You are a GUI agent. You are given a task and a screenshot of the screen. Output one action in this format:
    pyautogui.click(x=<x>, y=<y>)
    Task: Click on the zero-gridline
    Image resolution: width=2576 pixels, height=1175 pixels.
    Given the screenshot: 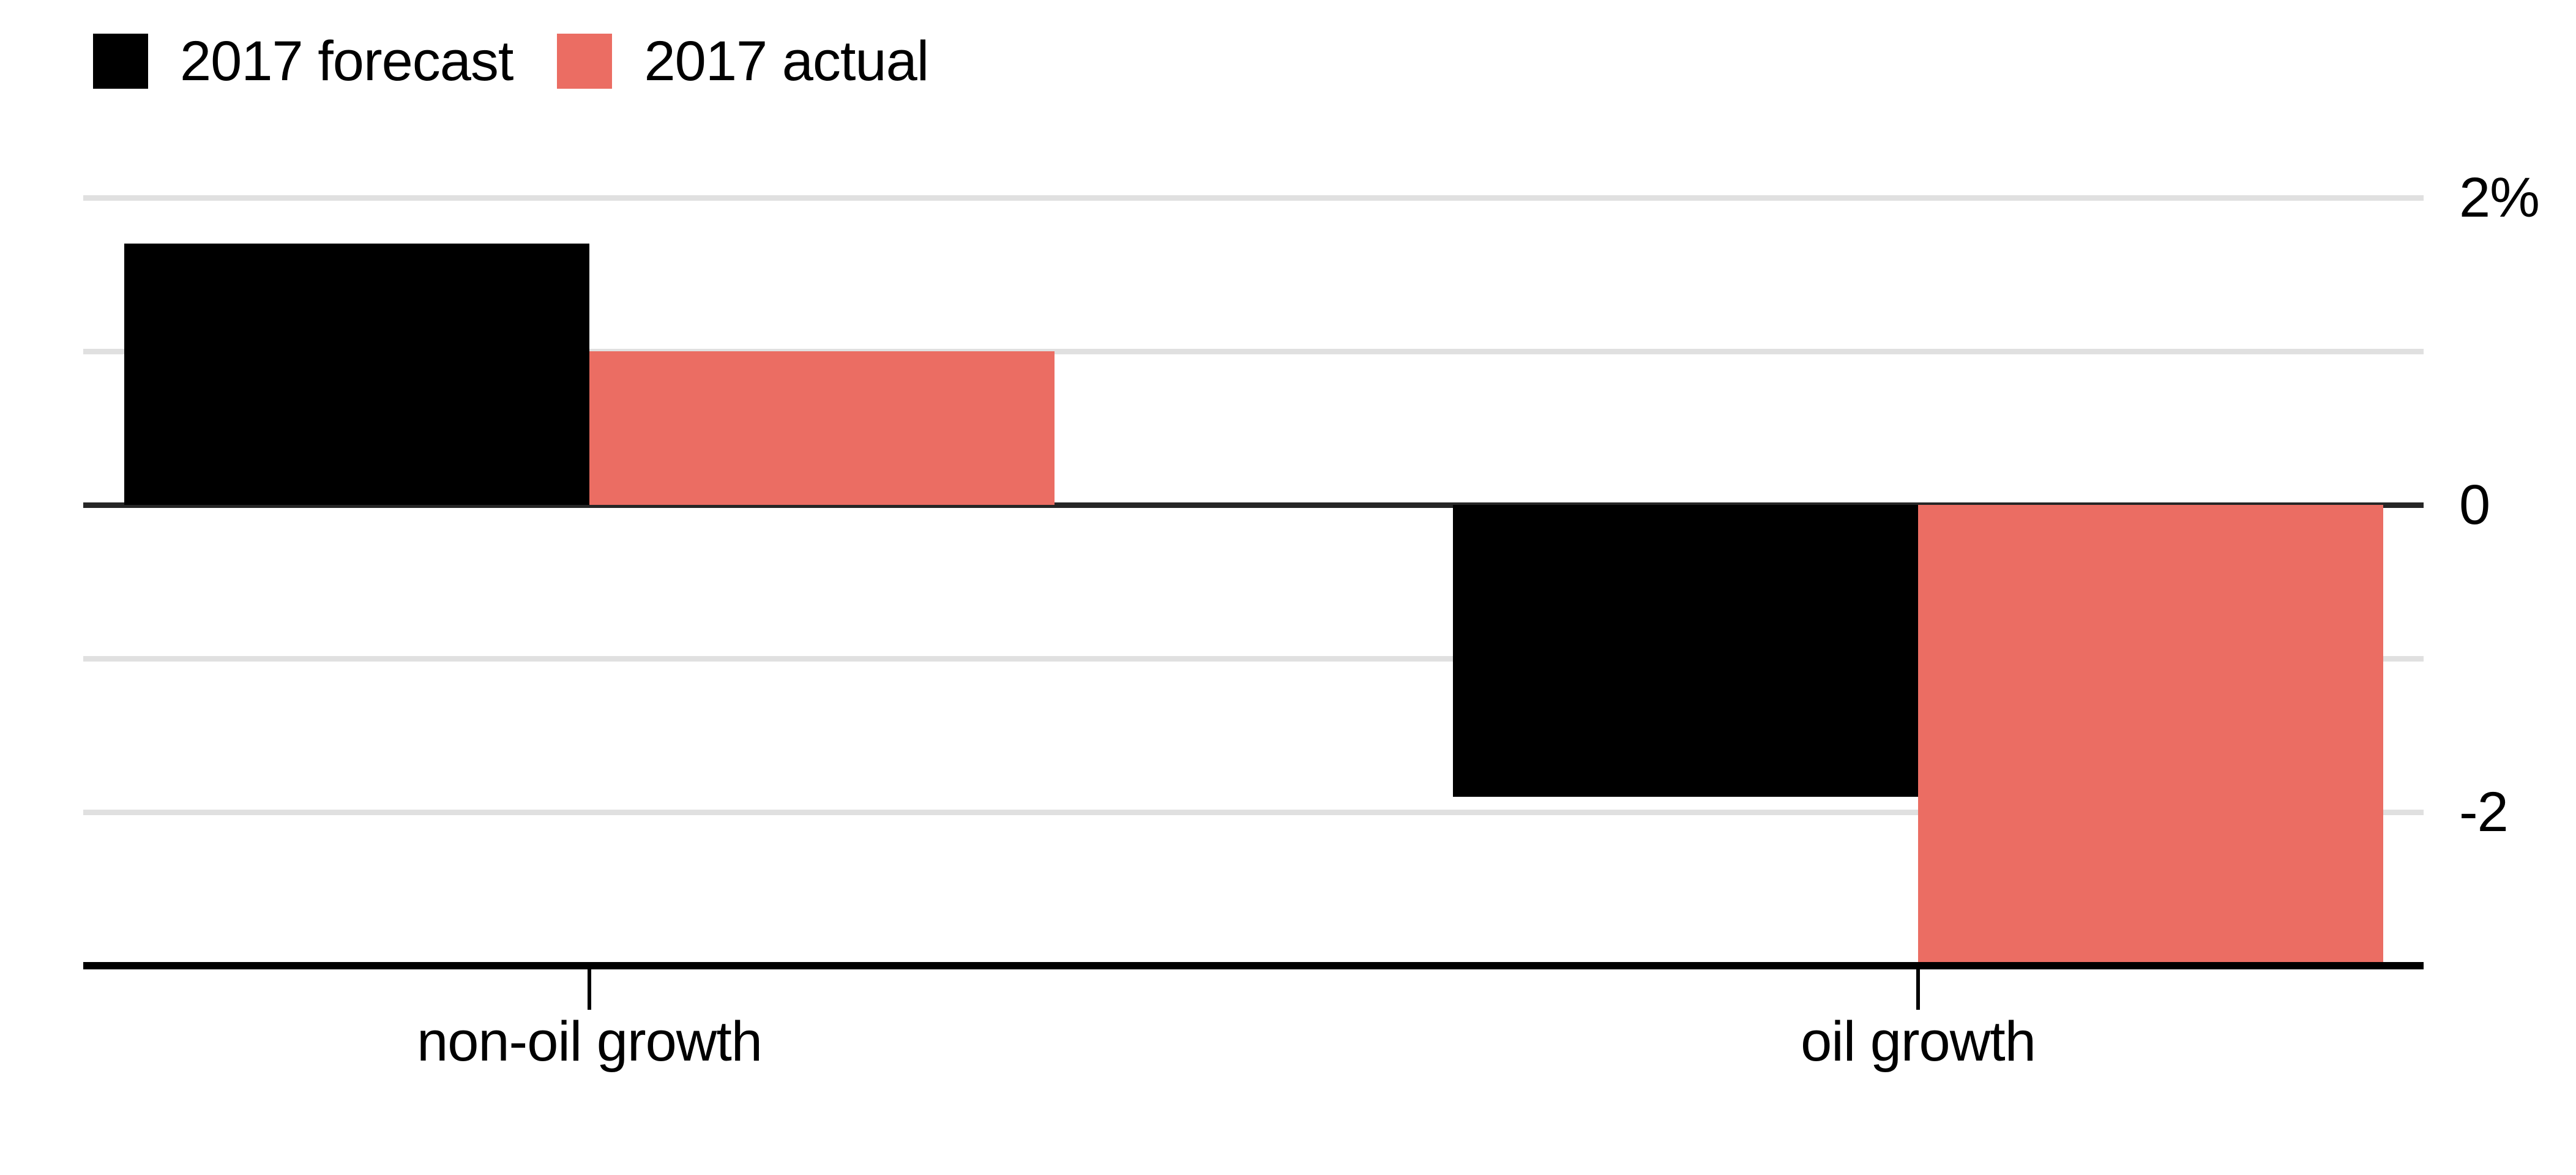 What is the action you would take?
    pyautogui.click(x=1253, y=505)
    